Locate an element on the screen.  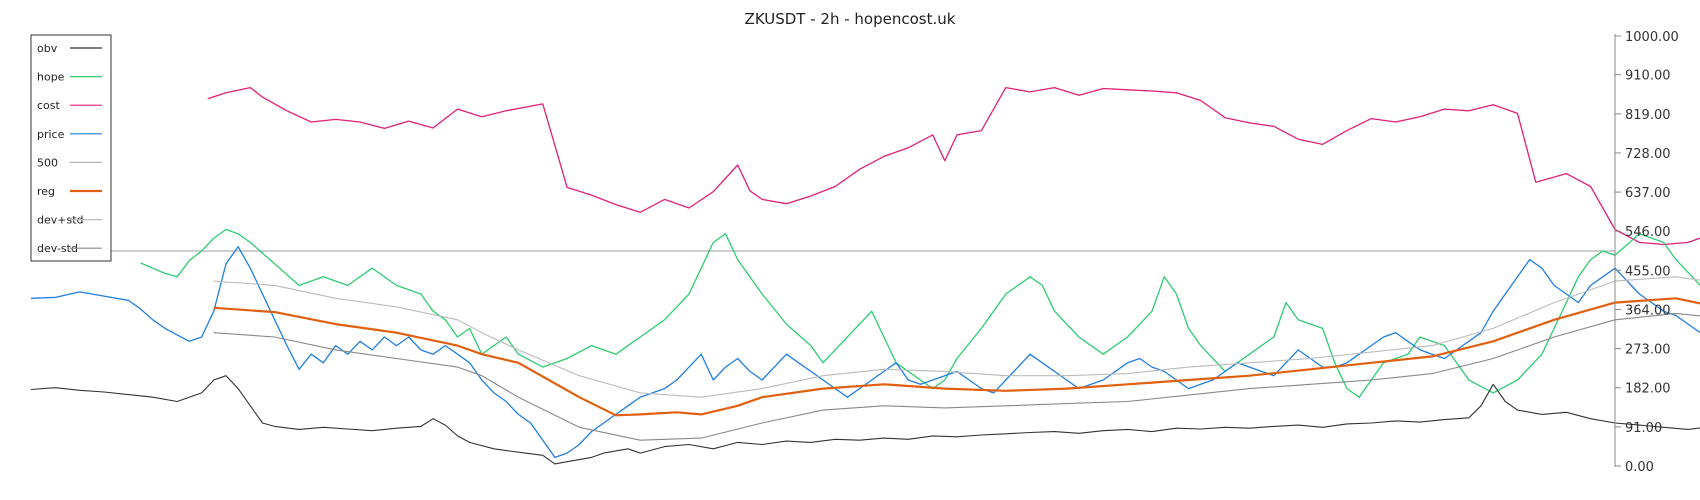
legend-label: cost is located at coordinates (49, 105).